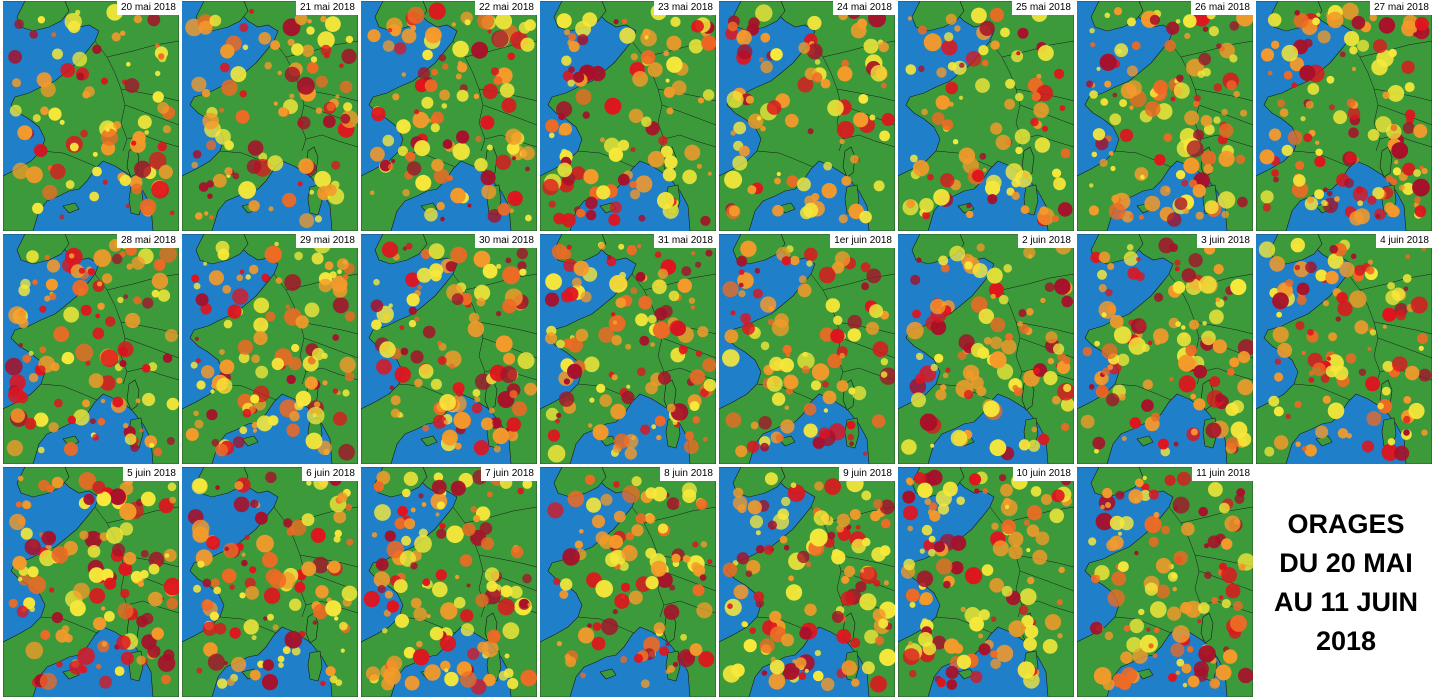 The image size is (1436, 698). I want to click on map-tile: 9 juin 2018, so click(807, 582).